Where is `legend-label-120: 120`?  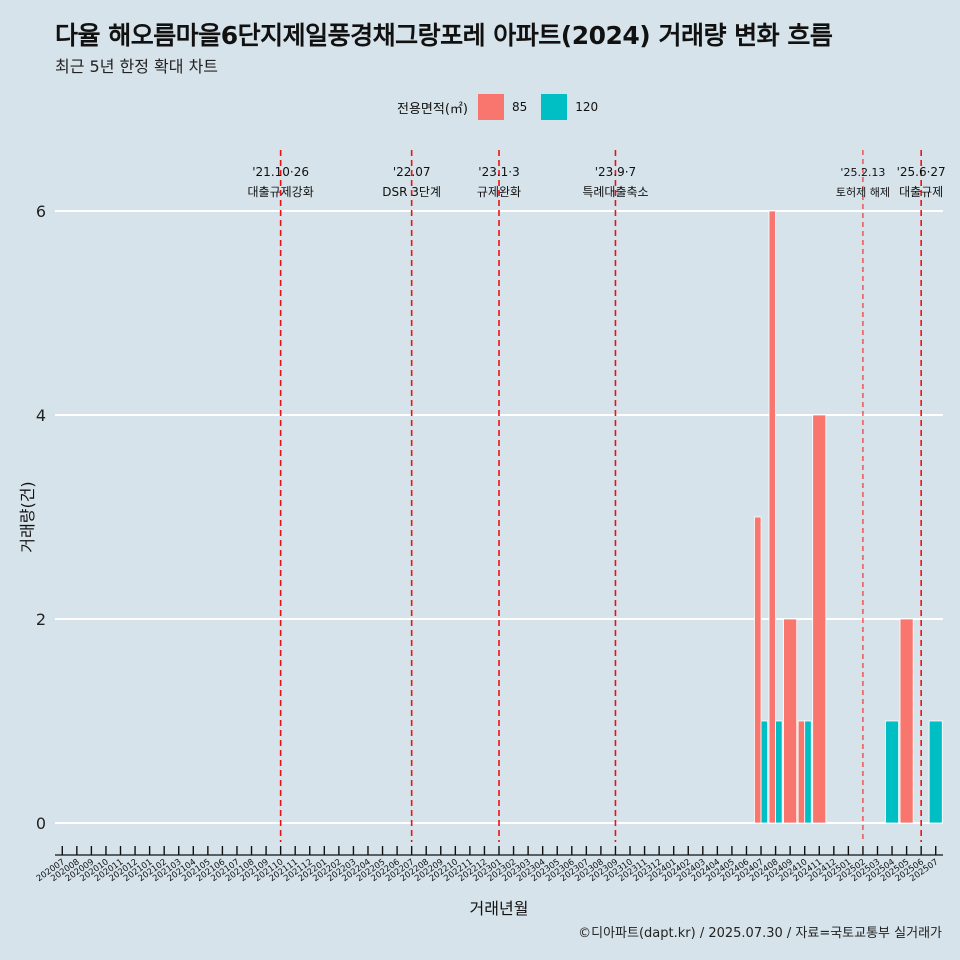 legend-label-120: 120 is located at coordinates (587, 107).